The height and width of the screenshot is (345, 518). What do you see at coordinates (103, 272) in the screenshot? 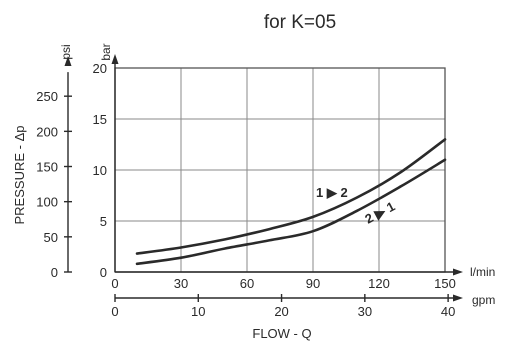
I see `y-tick-label-0: 0` at bounding box center [103, 272].